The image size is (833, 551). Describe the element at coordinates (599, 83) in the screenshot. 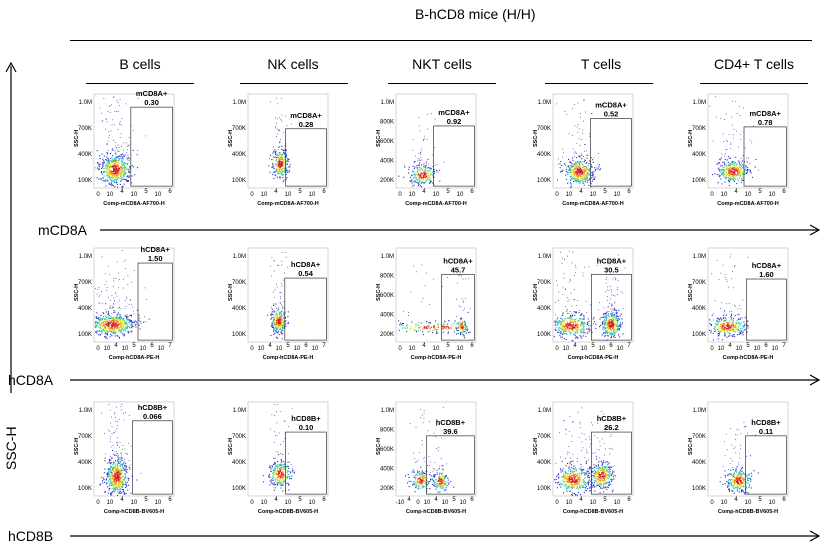

I see `column-underline` at that location.